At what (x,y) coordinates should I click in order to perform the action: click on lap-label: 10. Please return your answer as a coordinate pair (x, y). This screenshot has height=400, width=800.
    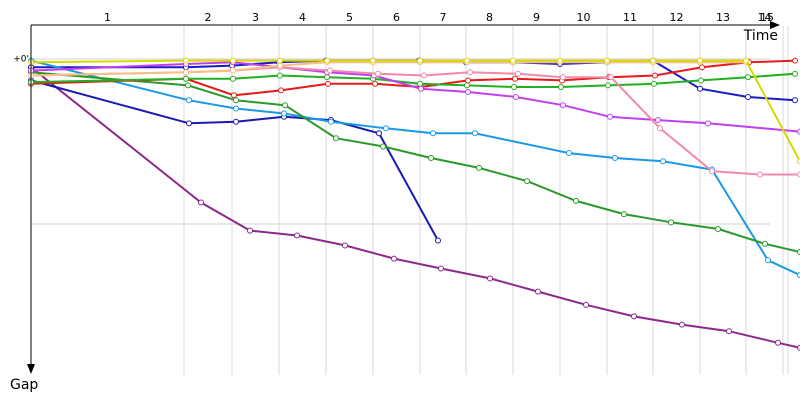
    Looking at the image, I should click on (584, 17).